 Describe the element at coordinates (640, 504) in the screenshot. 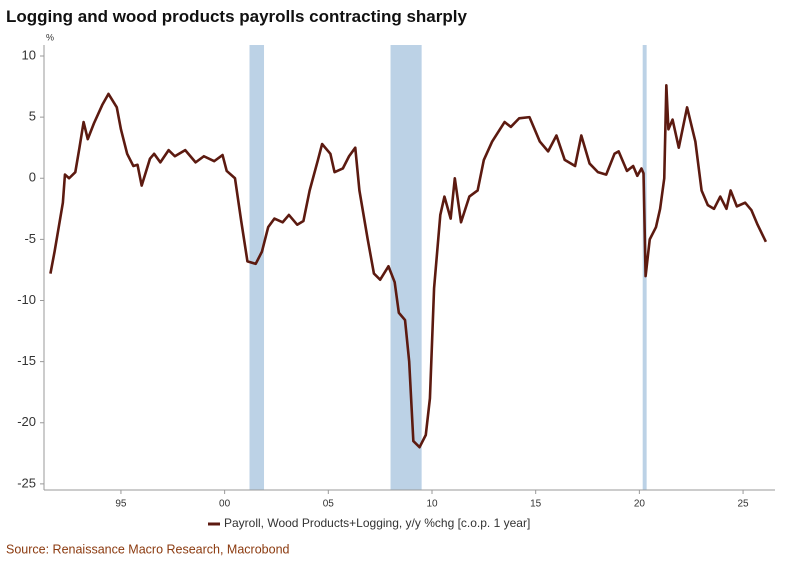

I see `x-tick-label: 20` at that location.